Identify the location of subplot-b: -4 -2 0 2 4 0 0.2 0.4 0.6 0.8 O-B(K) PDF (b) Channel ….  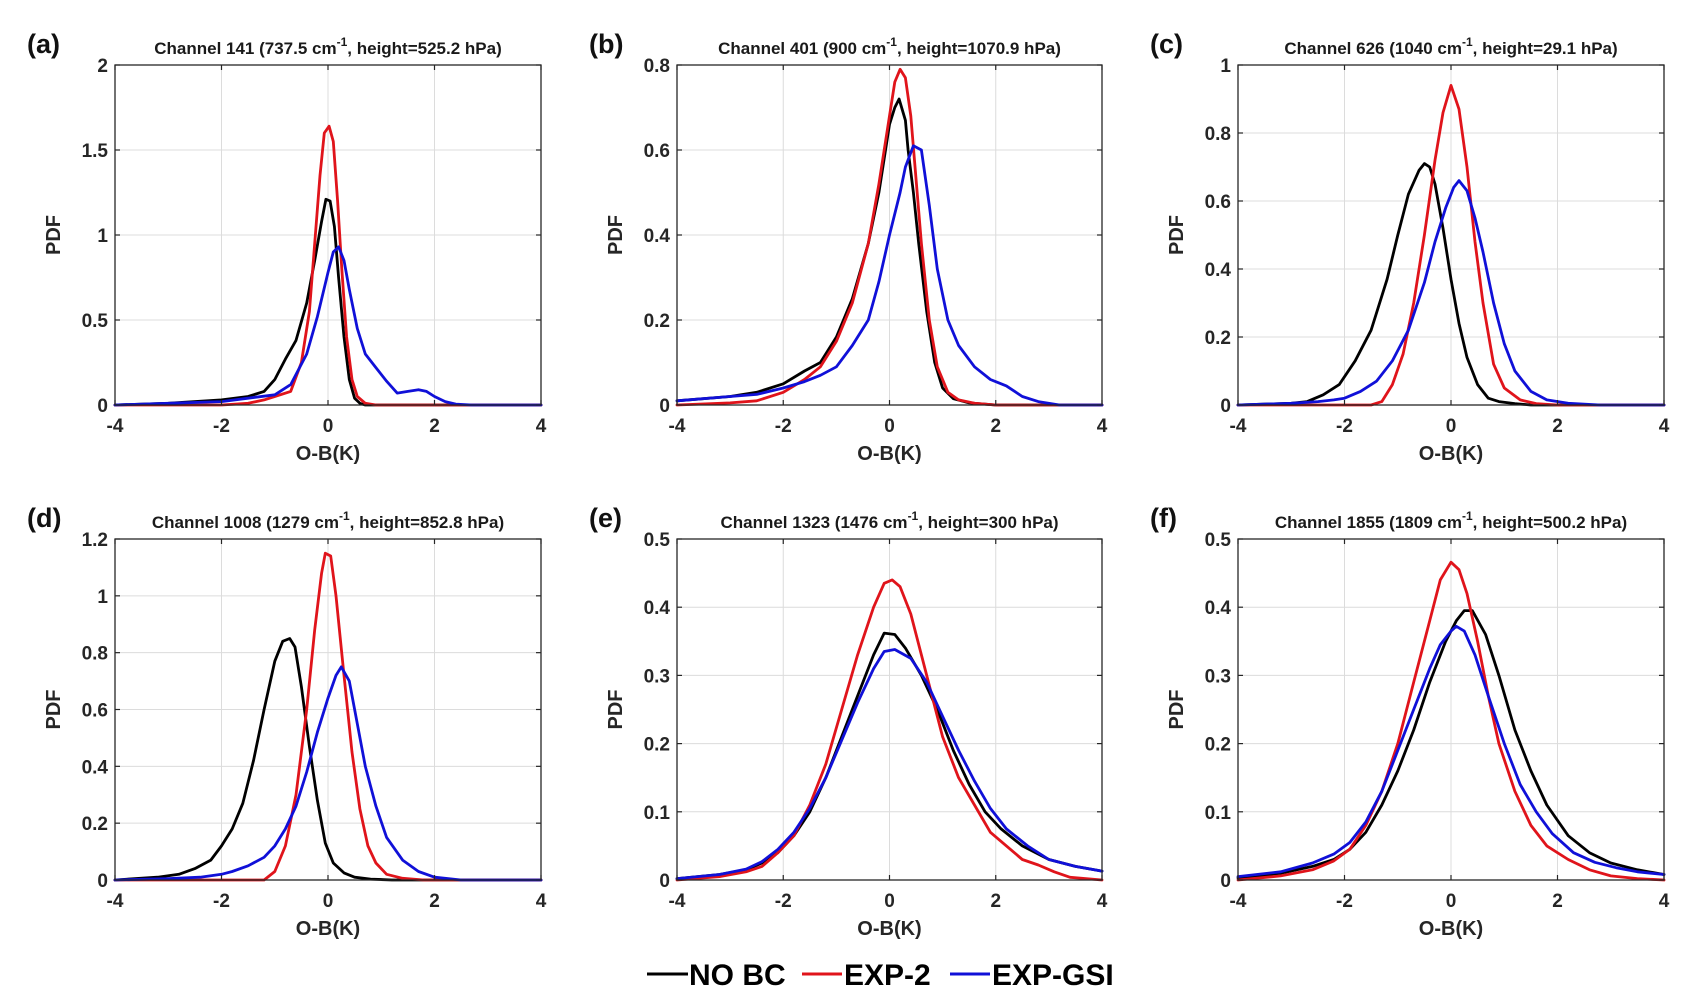
(848, 247).